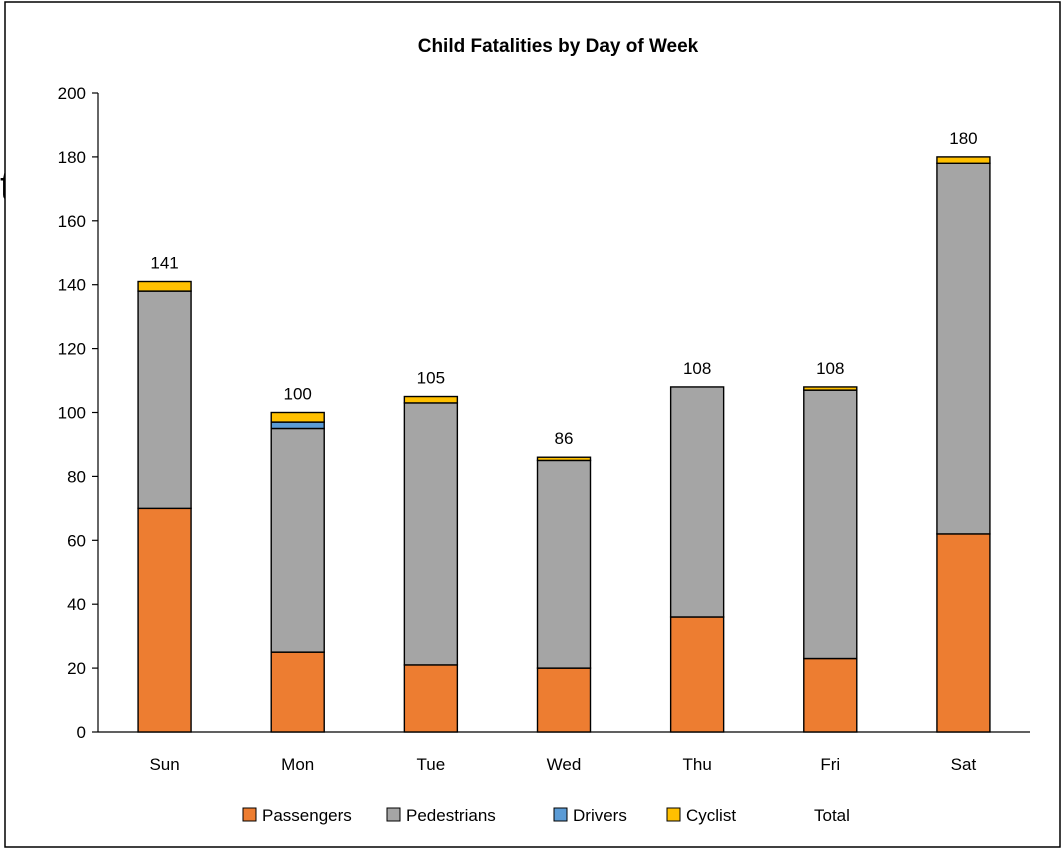 Image resolution: width=1061 pixels, height=850 pixels. I want to click on bar-segment-pedestrians-mon, so click(297, 540).